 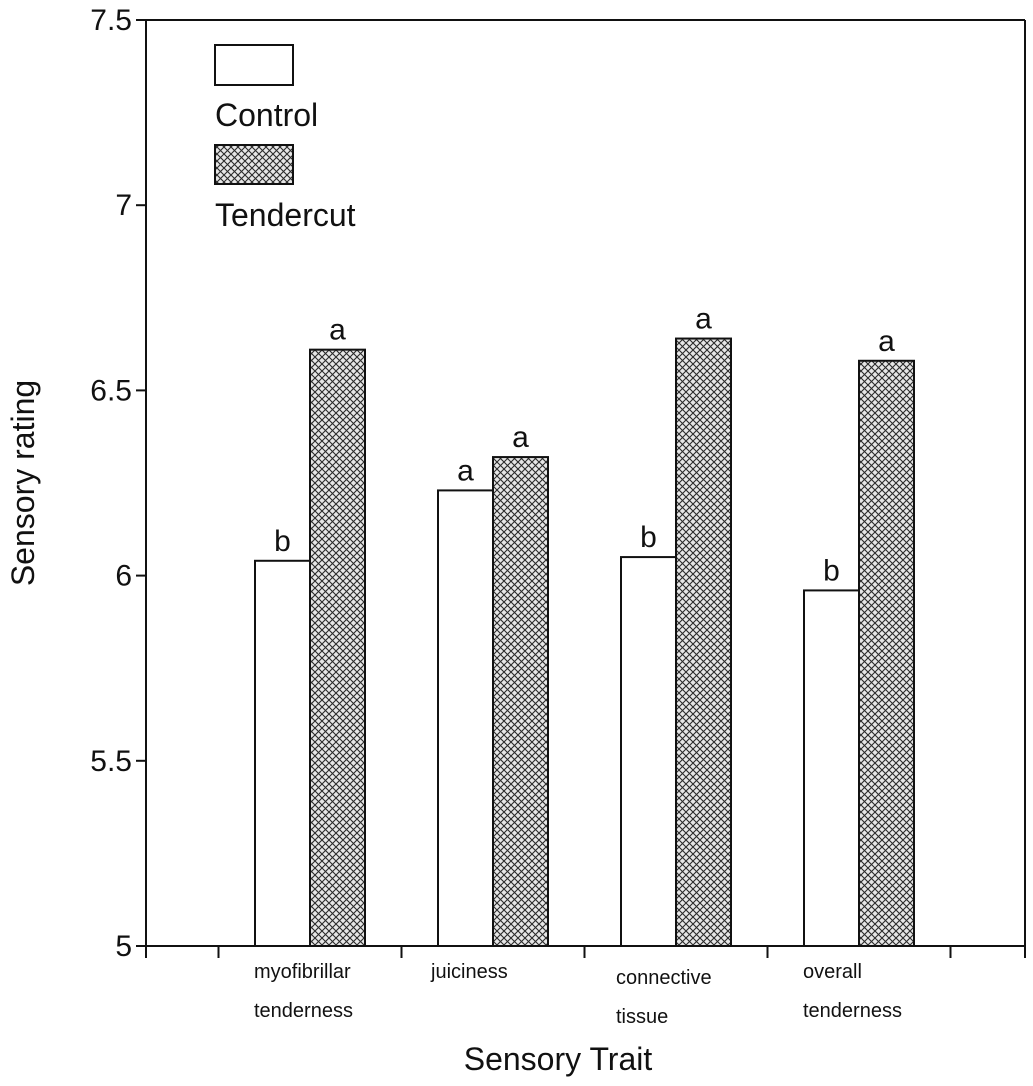 I want to click on y-tick-label: 7.5, so click(x=111, y=20).